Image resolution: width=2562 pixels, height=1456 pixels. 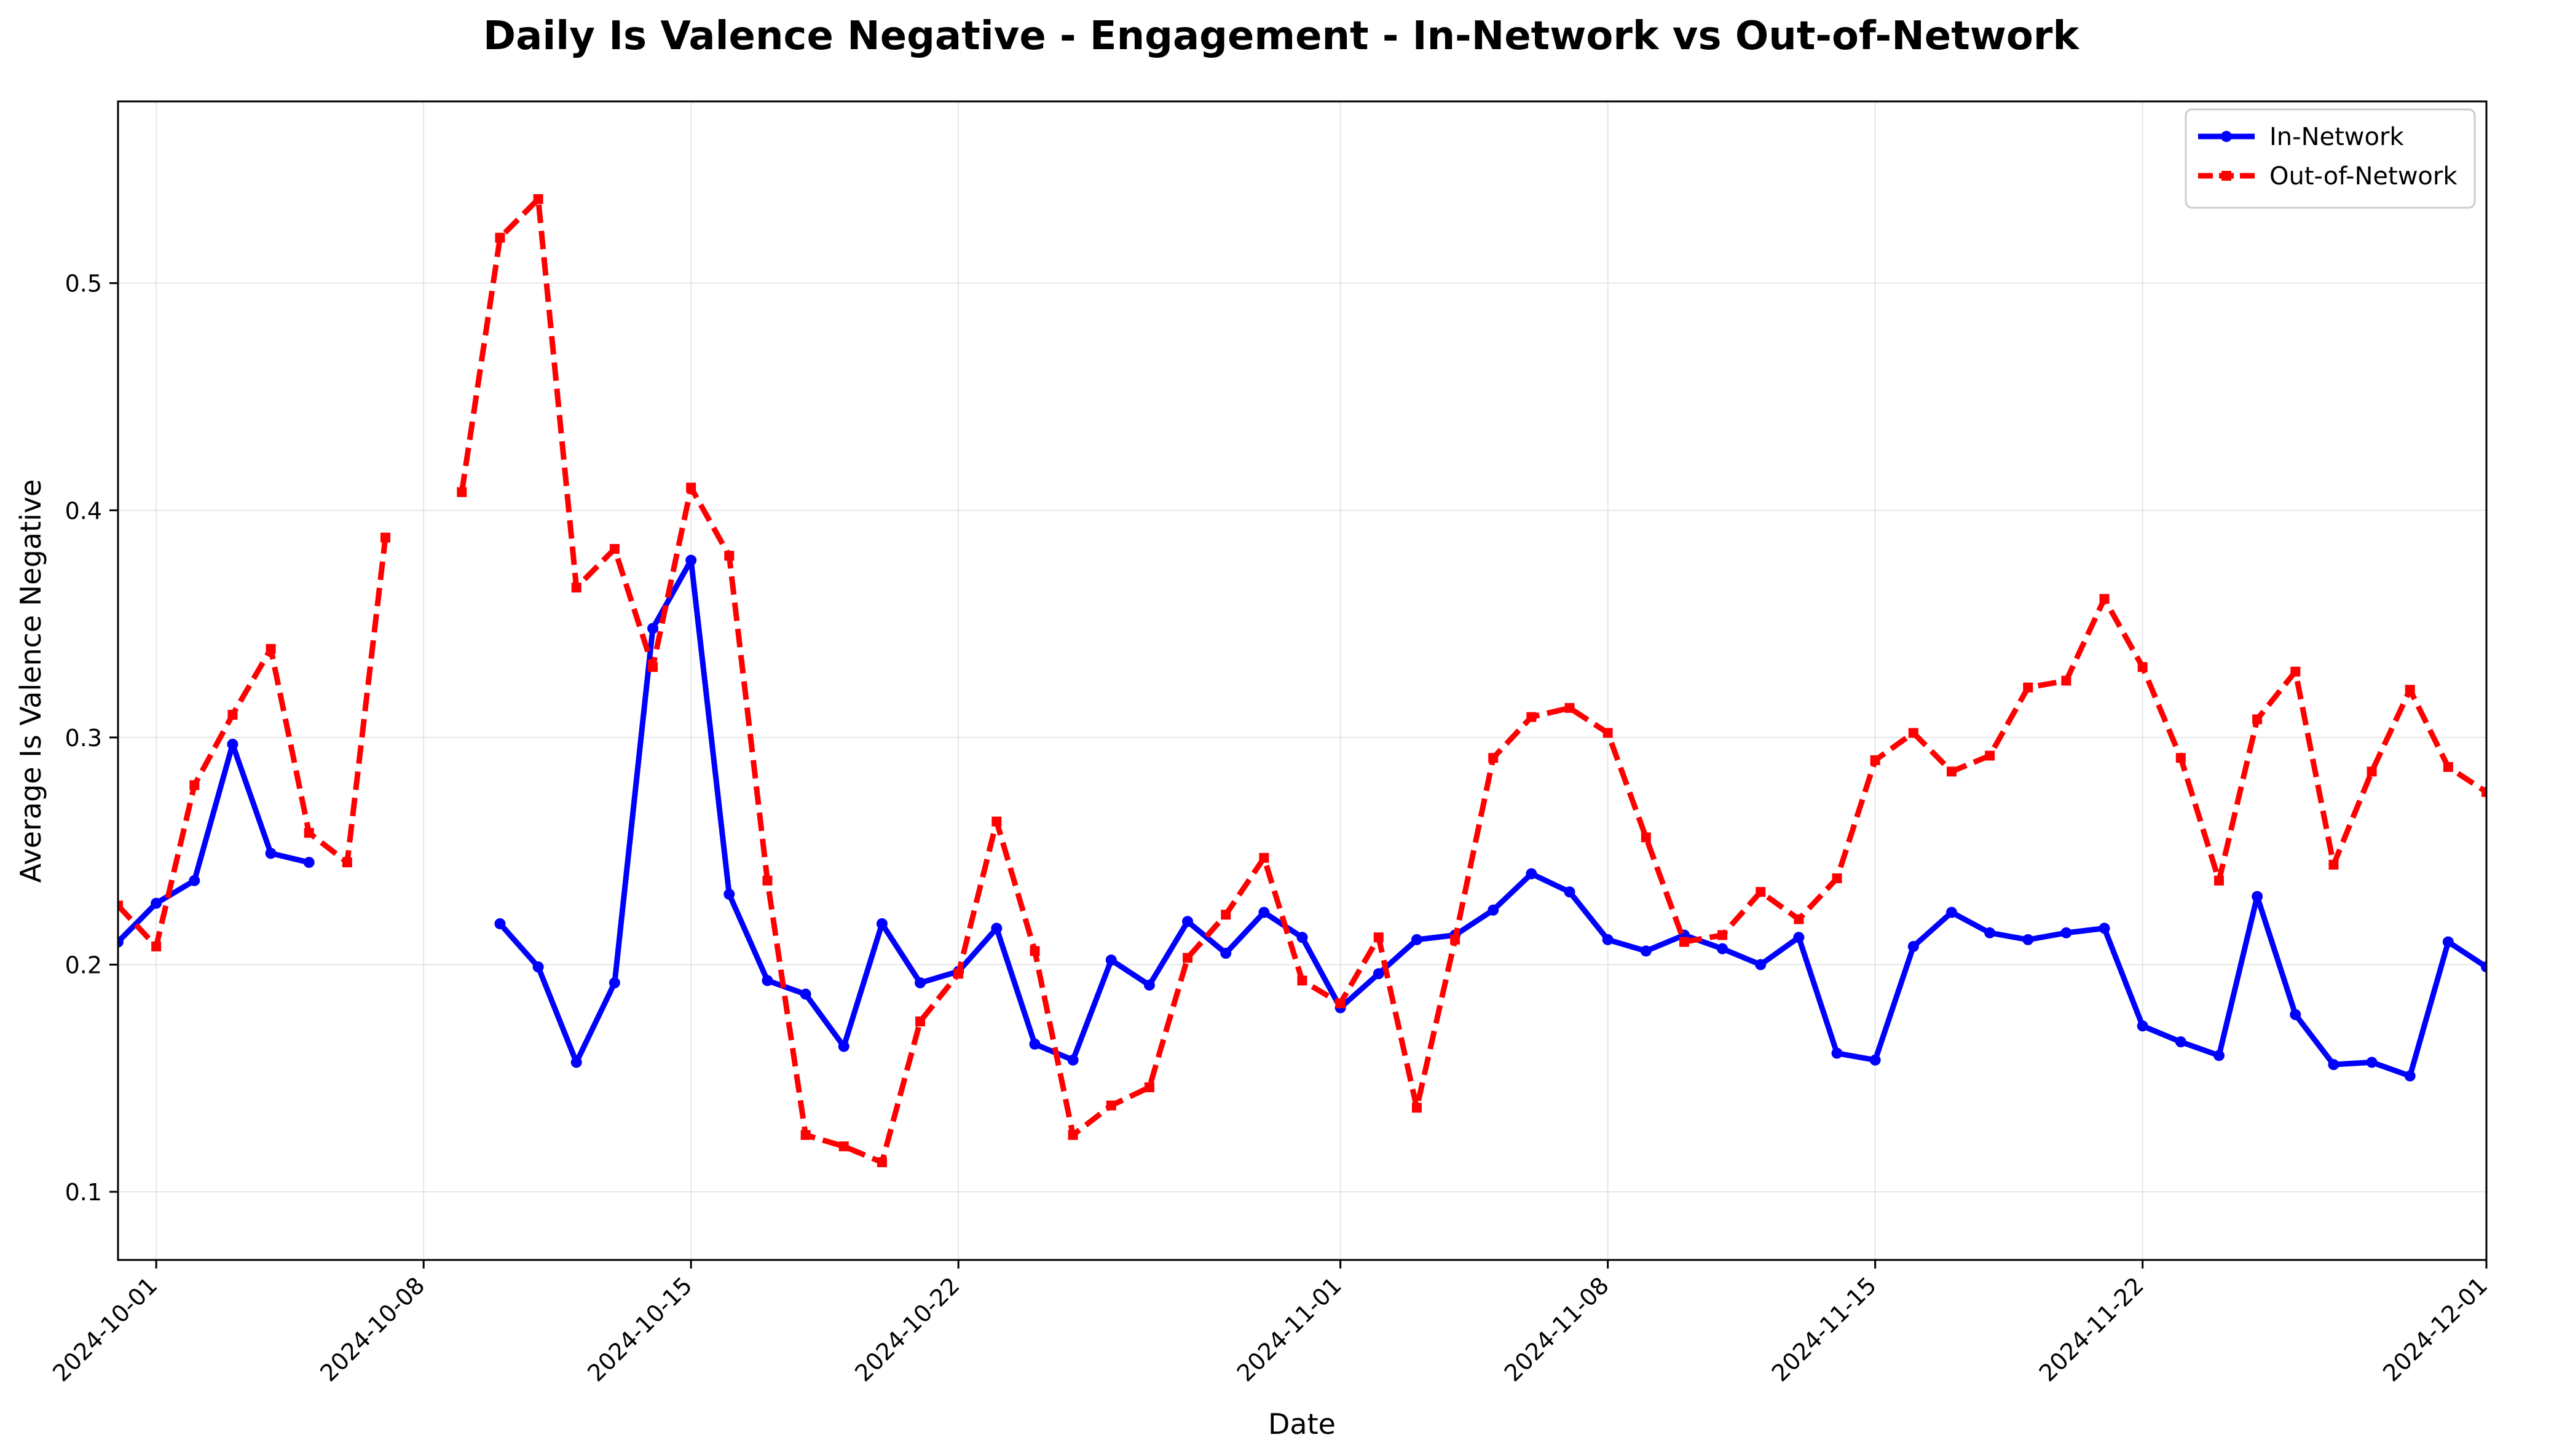 What do you see at coordinates (83, 738) in the screenshot?
I see `y-tick-label: 0.3` at bounding box center [83, 738].